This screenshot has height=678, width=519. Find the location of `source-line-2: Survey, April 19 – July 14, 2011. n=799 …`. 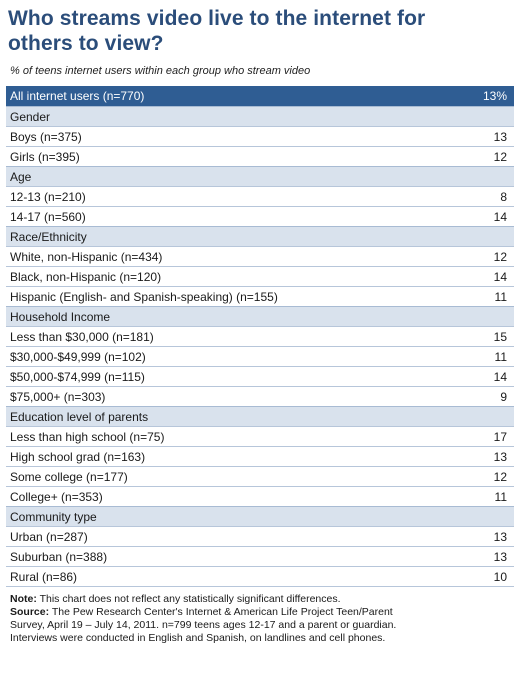

source-line-2: Survey, April 19 – July 14, 2011. n=799 … is located at coordinates (203, 625).